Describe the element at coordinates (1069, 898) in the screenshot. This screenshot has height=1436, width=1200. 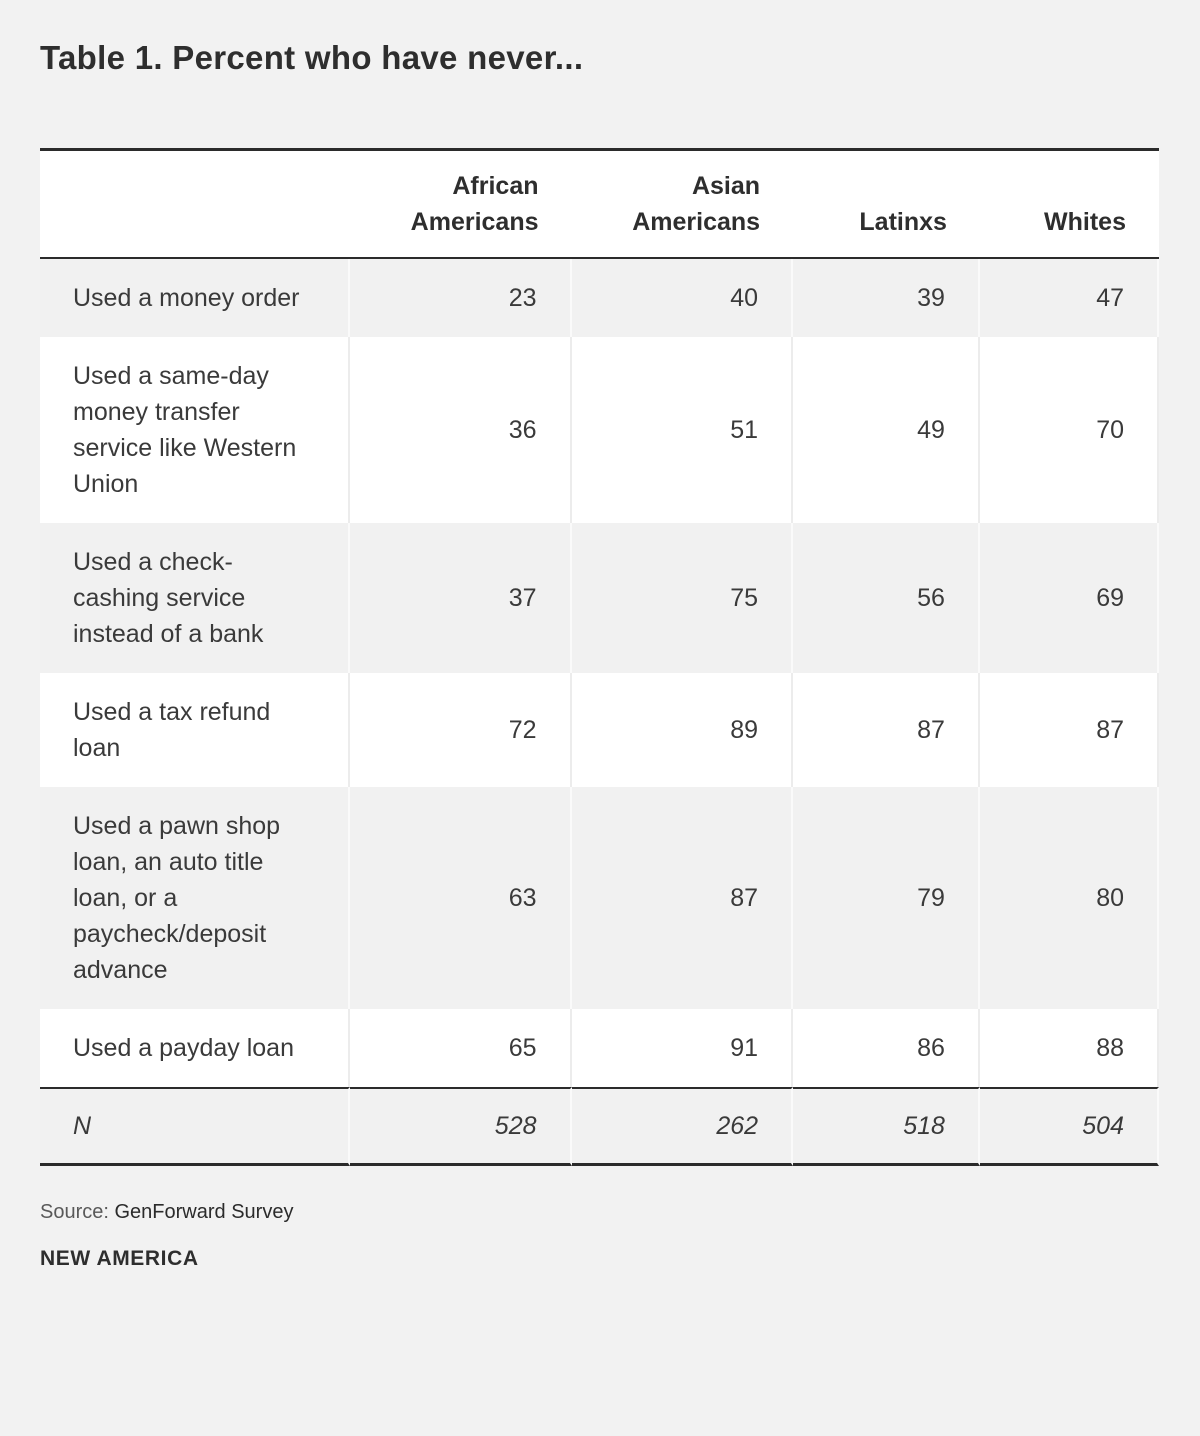
I see `value-cell: 80` at that location.